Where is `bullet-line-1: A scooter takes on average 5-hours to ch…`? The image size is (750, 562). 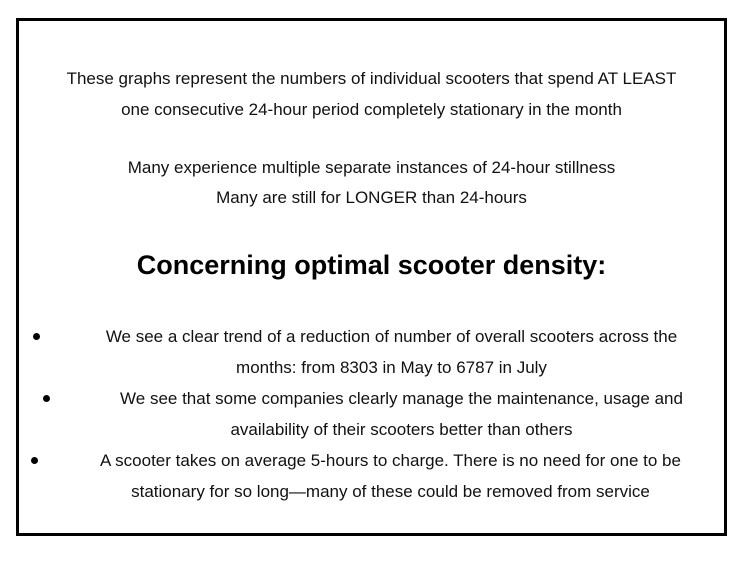 bullet-line-1: A scooter takes on average 5-hours to ch… is located at coordinates (390, 460).